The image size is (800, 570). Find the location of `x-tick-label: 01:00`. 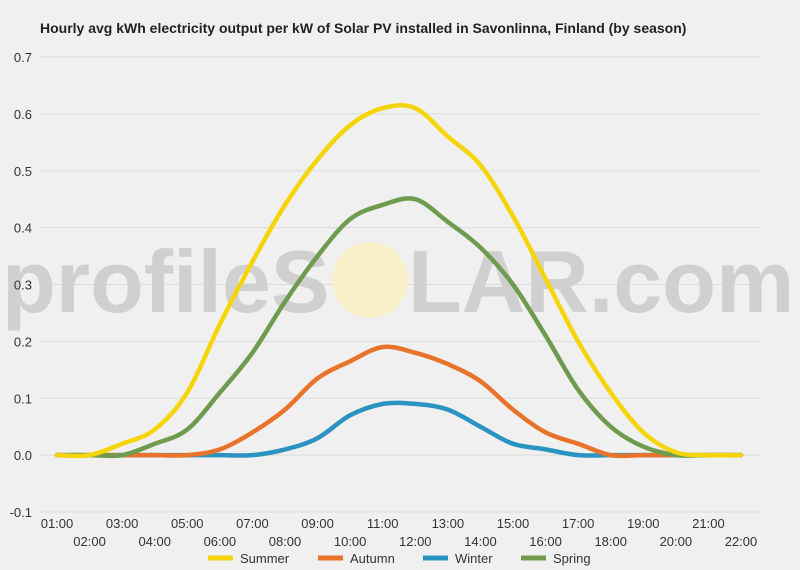

x-tick-label: 01:00 is located at coordinates (57, 523).